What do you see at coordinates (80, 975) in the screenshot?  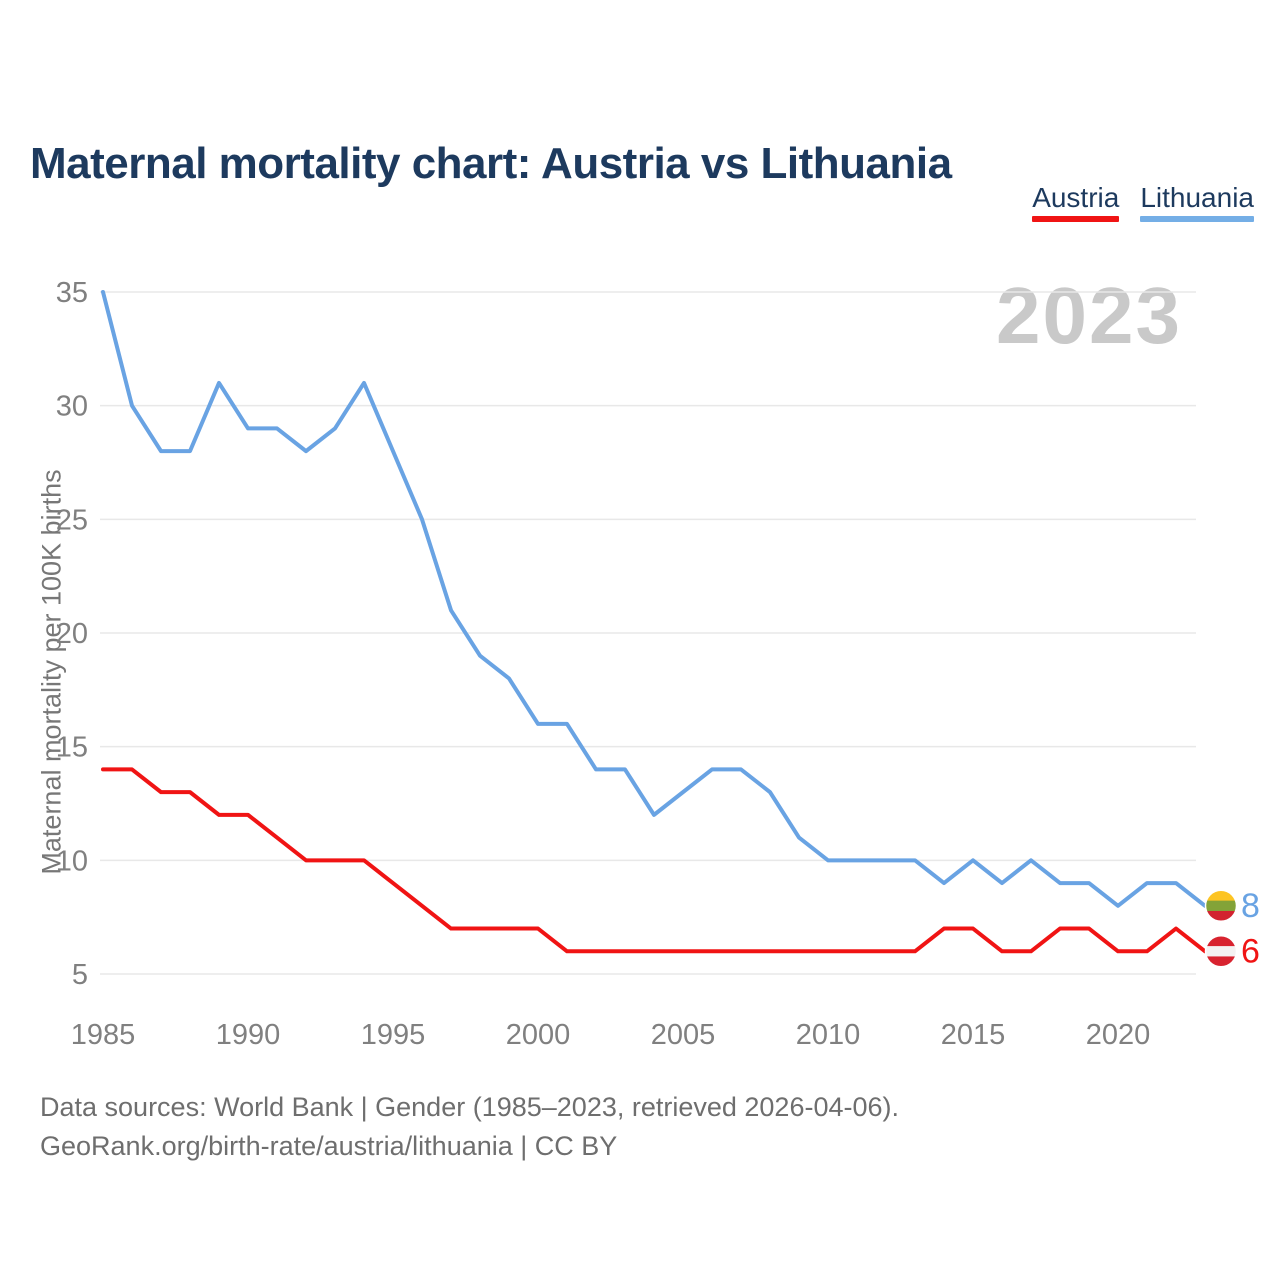 I see `y-tick-label-5: 5` at bounding box center [80, 975].